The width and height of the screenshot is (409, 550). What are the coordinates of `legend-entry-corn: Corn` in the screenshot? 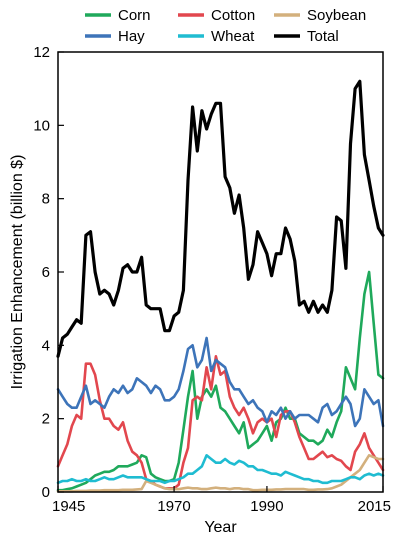 It's located at (118, 15).